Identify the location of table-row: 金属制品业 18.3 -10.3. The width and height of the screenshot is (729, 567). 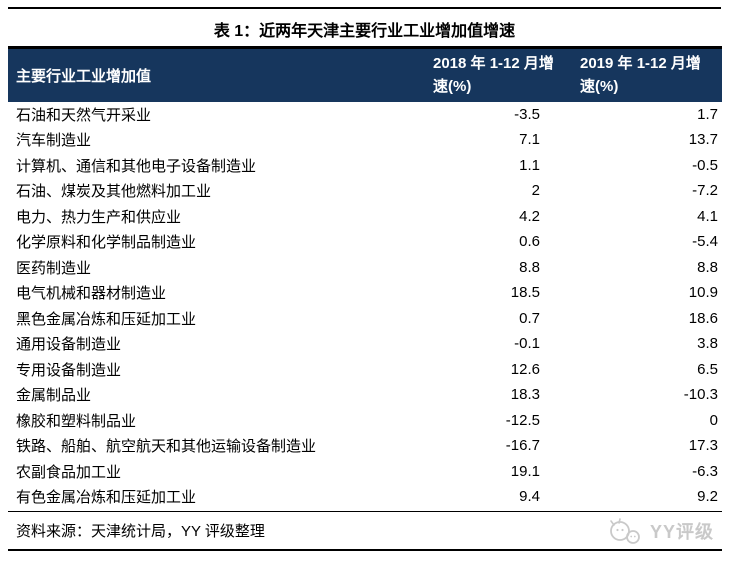
(365, 395).